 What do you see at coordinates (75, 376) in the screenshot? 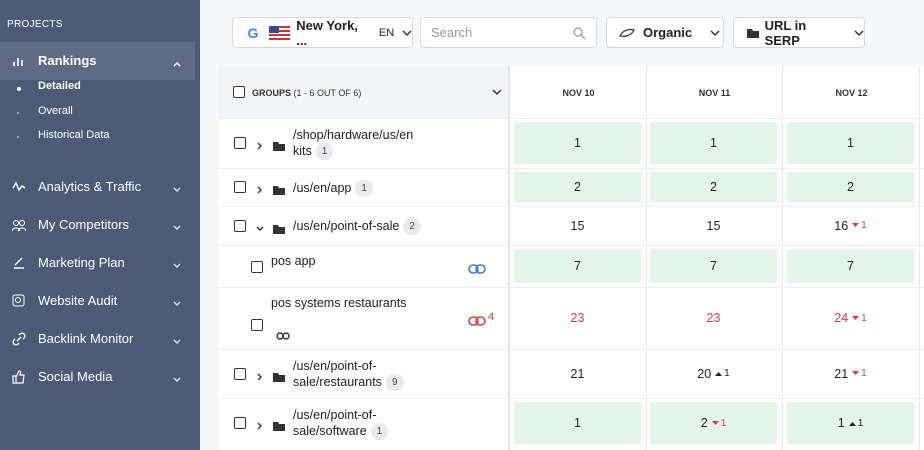
I see `nav-item: Social Media` at bounding box center [75, 376].